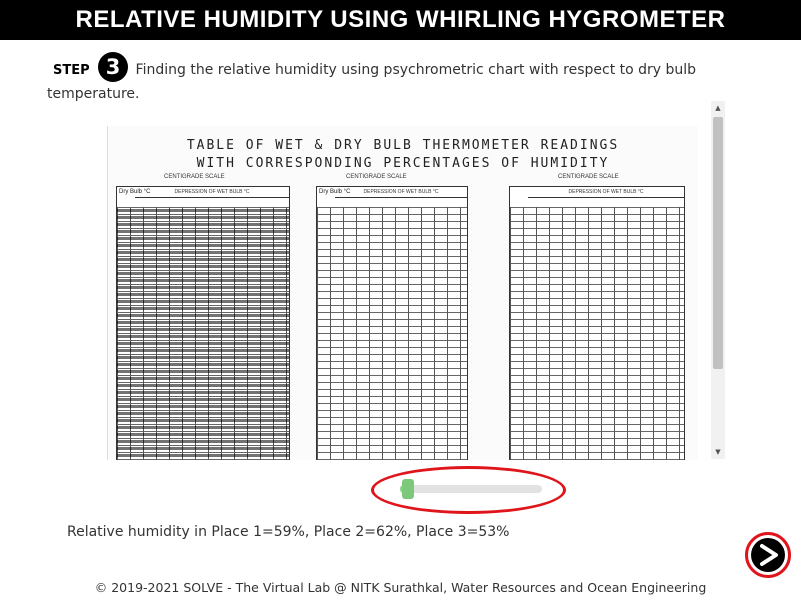 This screenshot has height=602, width=801. Describe the element at coordinates (718, 452) in the screenshot. I see `scroll-down-icon: ▼` at that location.